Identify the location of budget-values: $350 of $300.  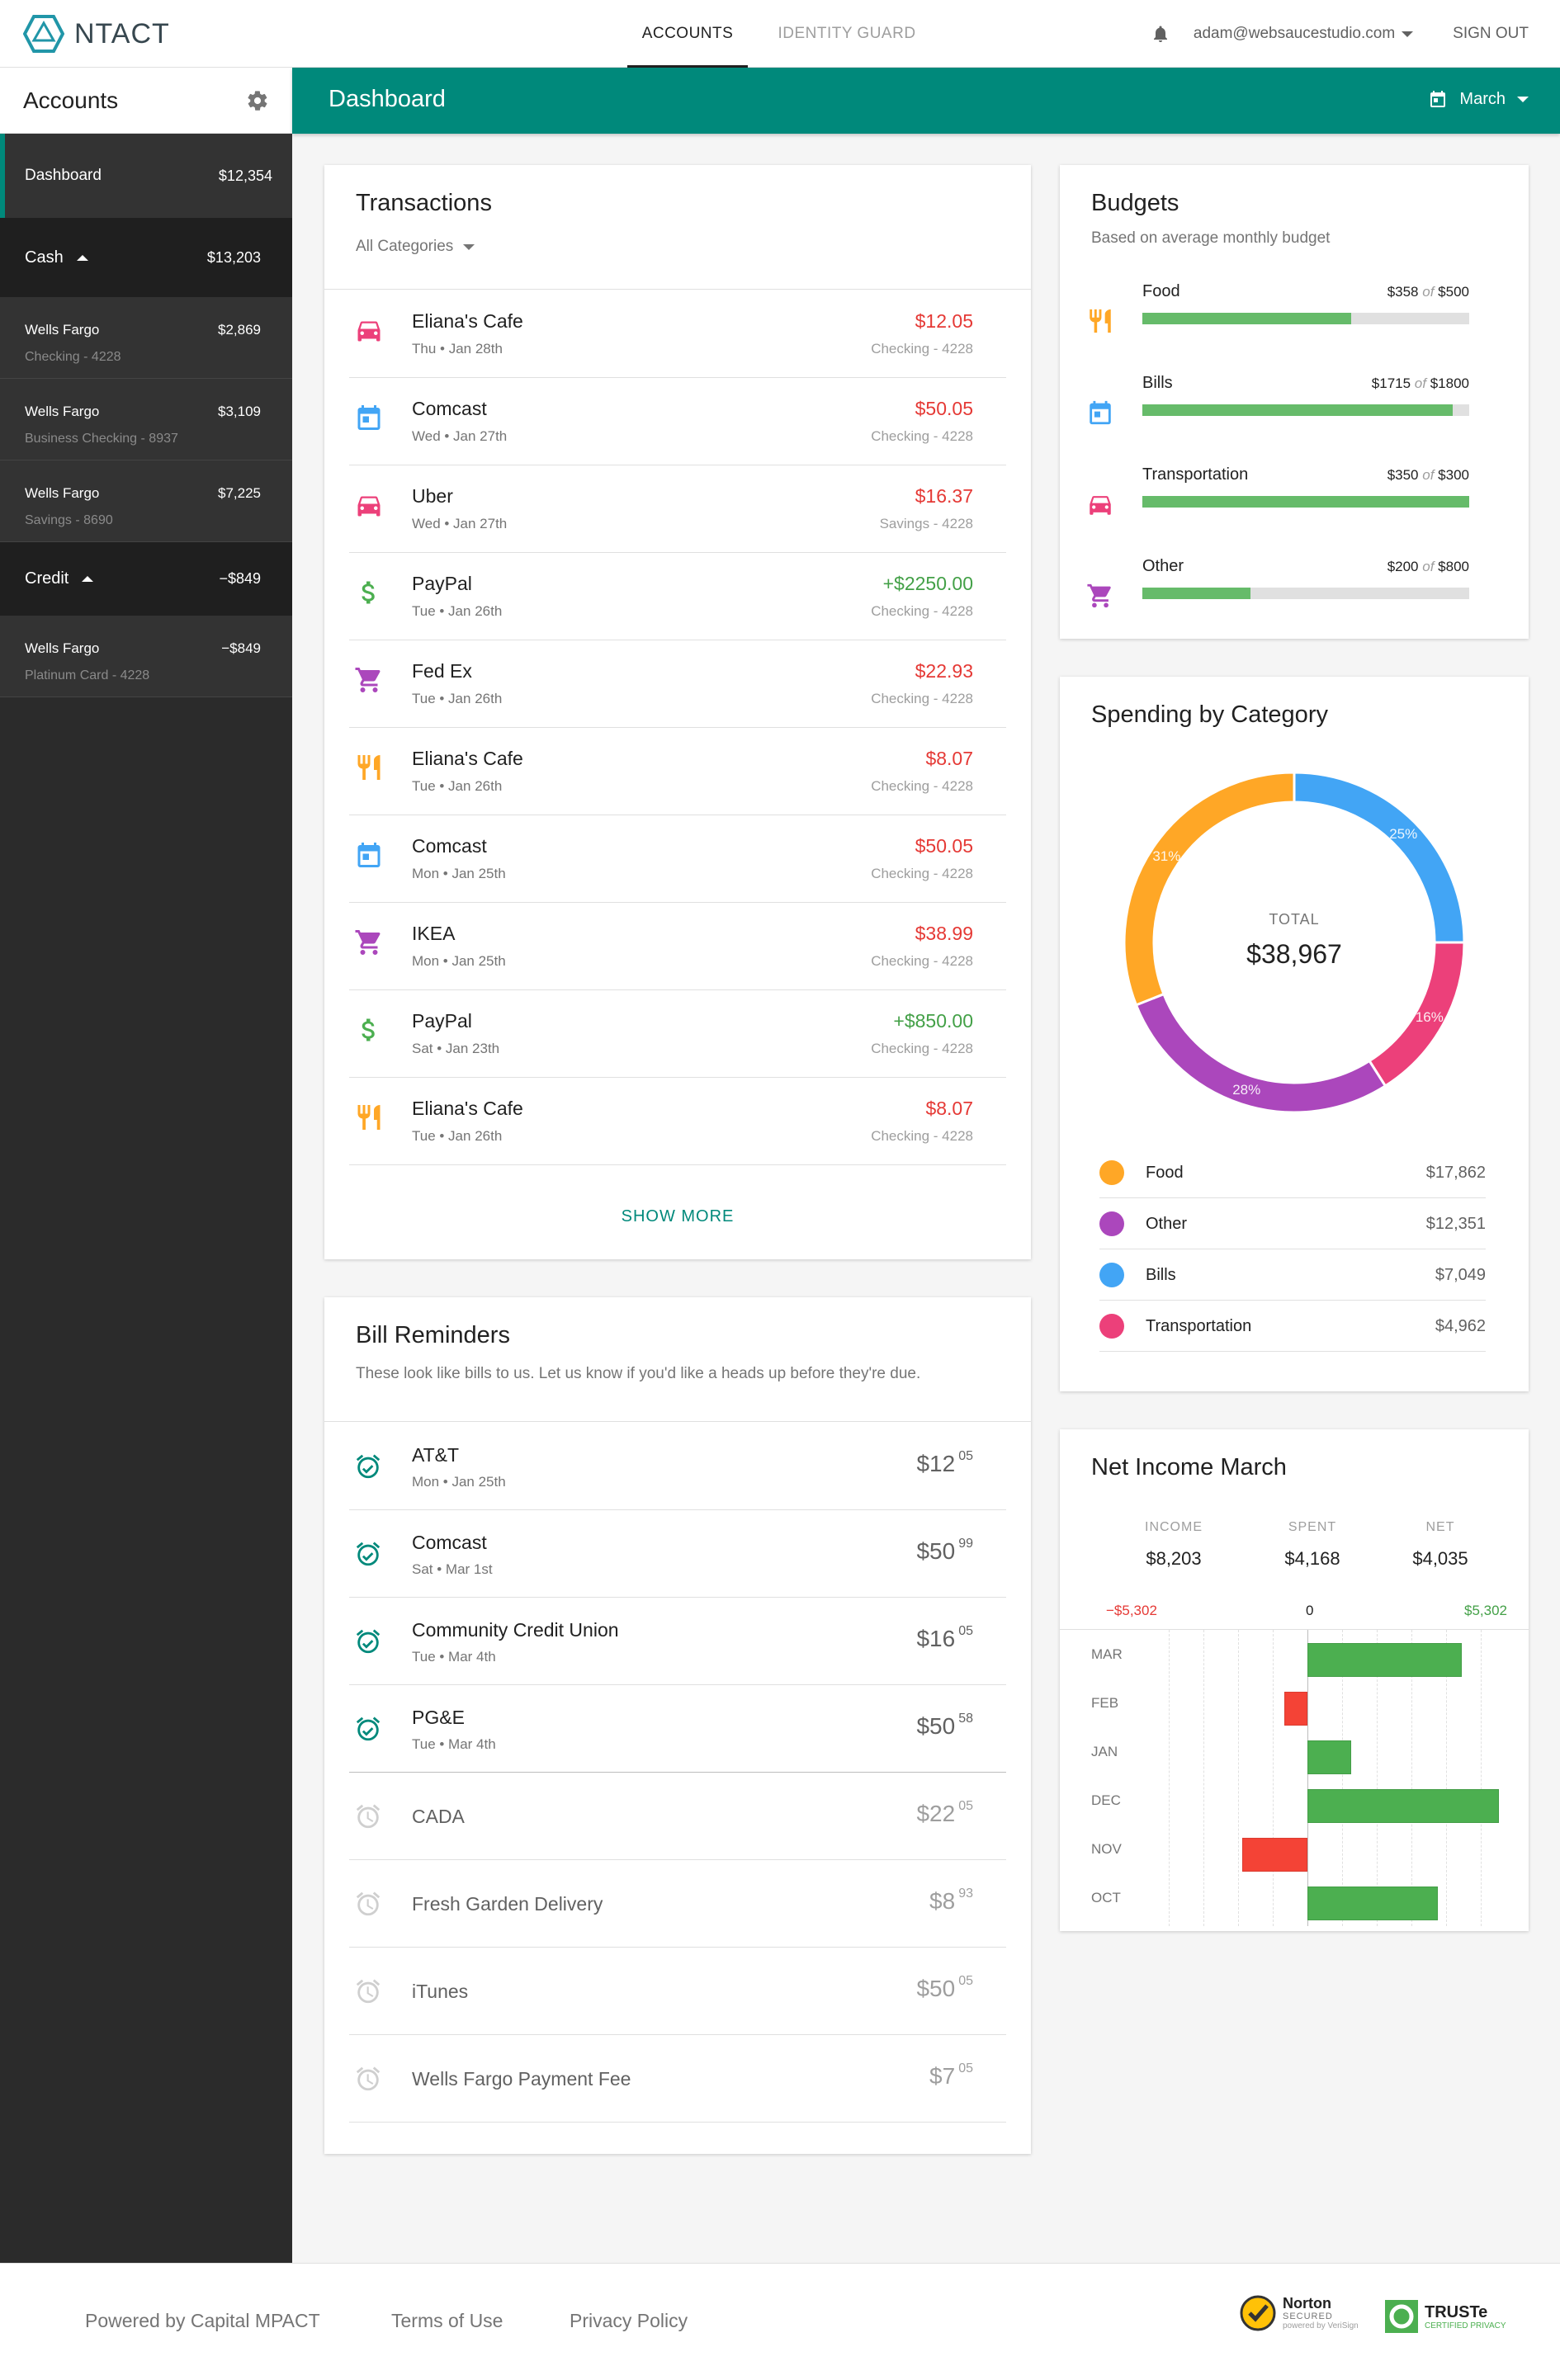
(1428, 475).